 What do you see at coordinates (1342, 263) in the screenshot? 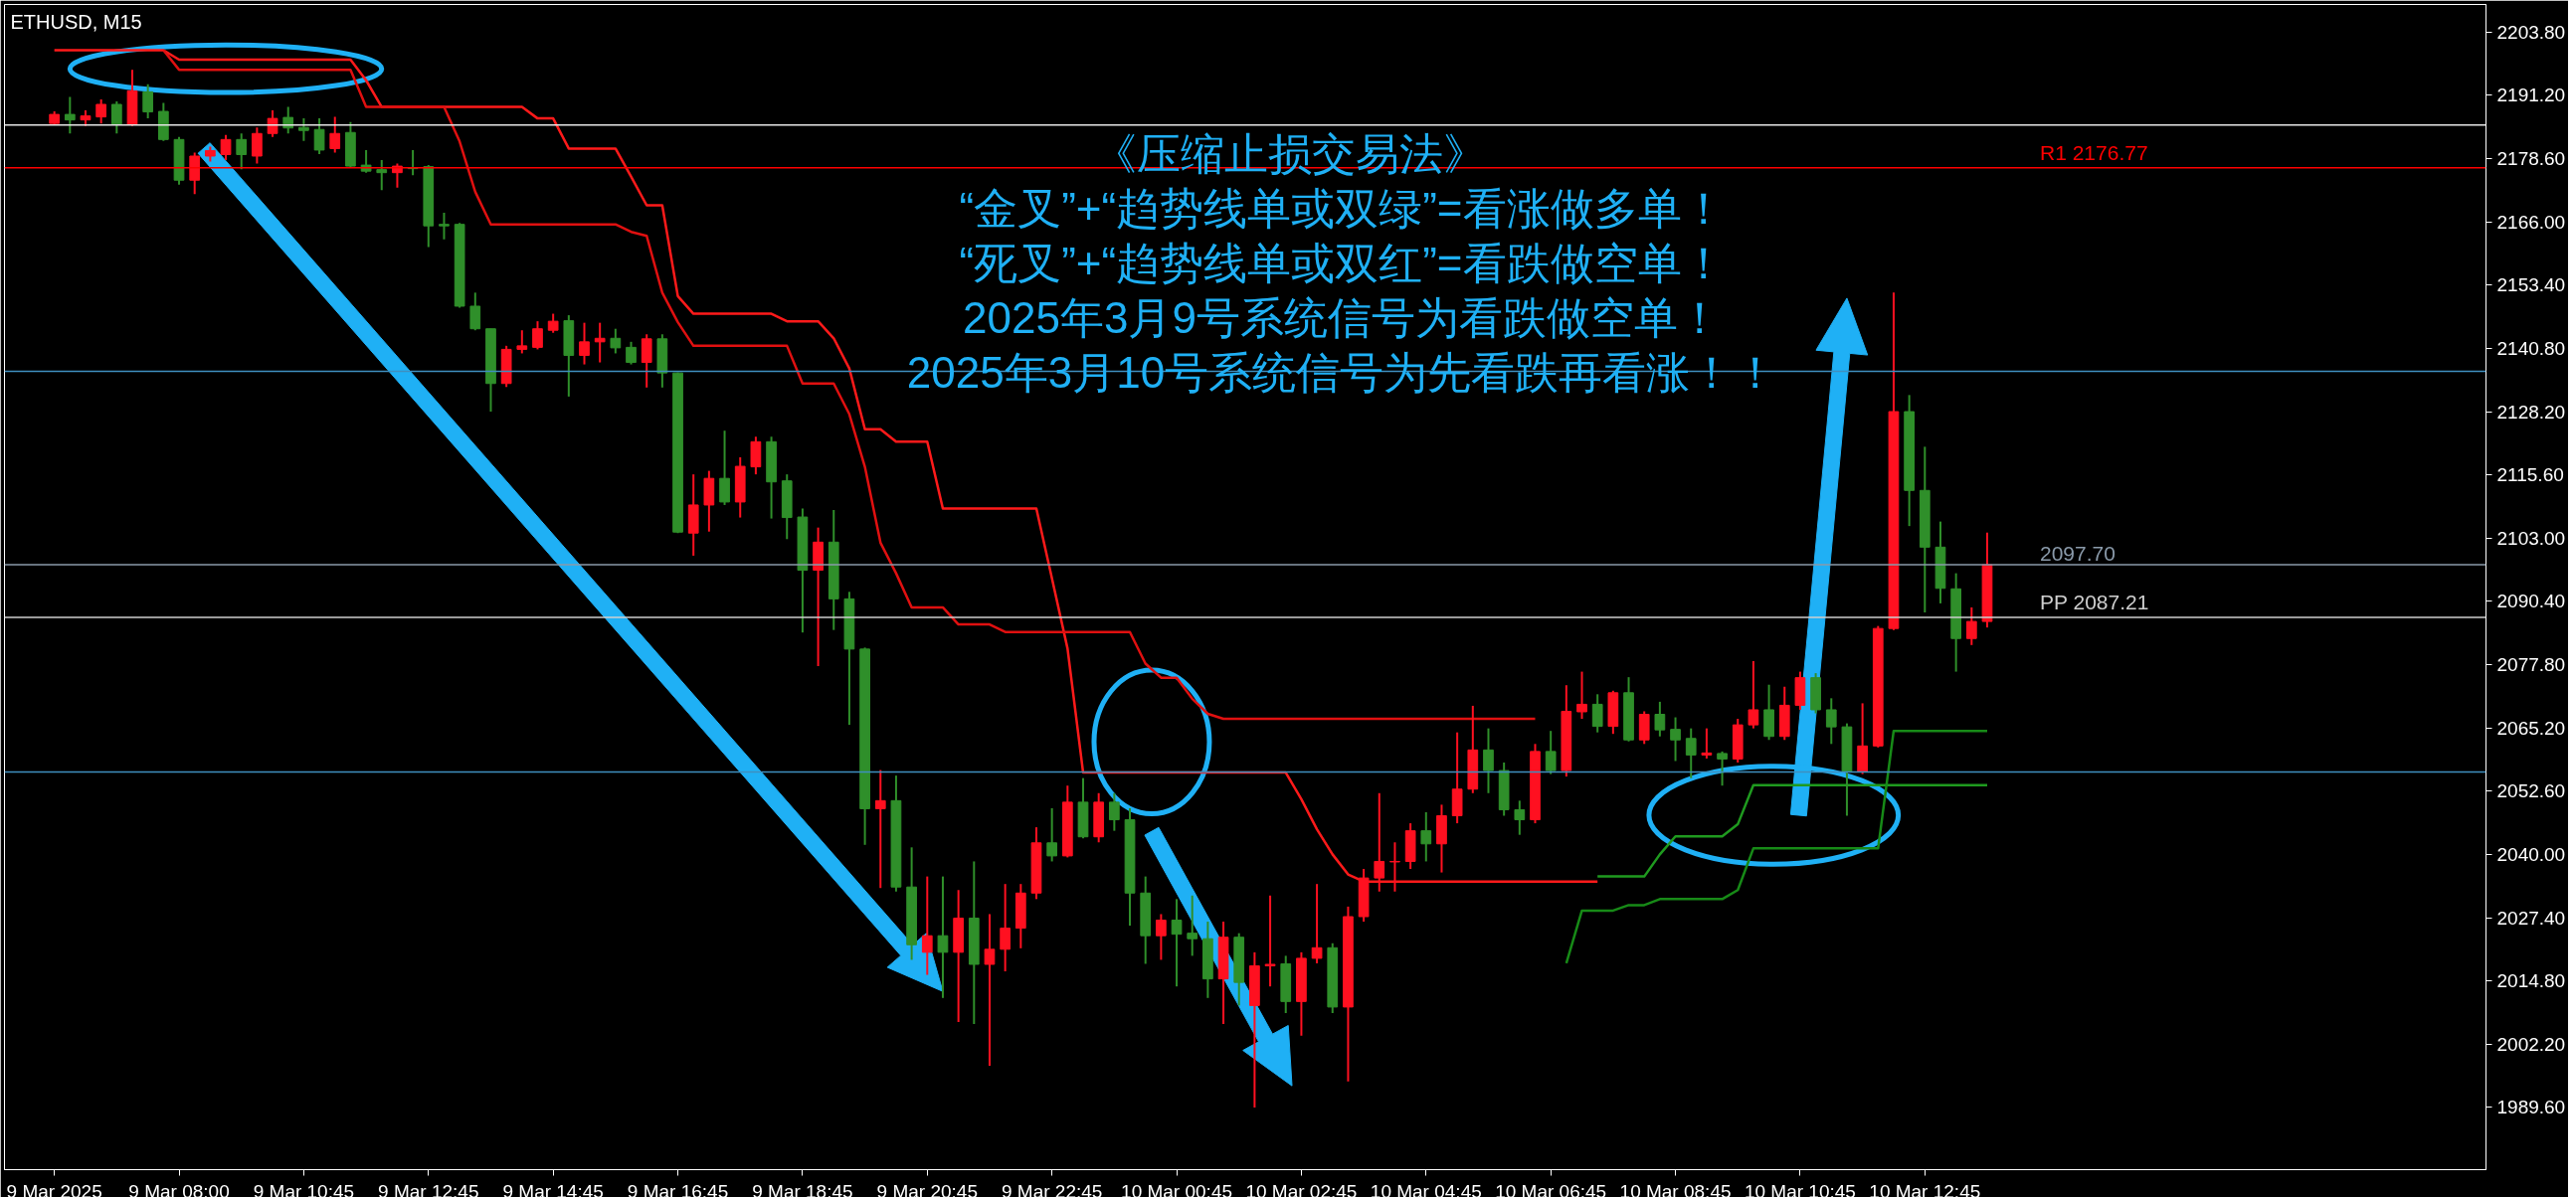
I see `annotation: “死叉”+“趋势线单或双红”=看跌做空单！` at bounding box center [1342, 263].